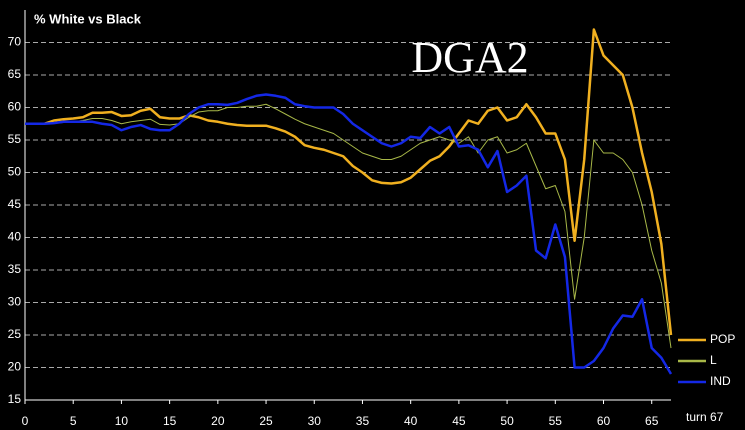  Describe the element at coordinates (73, 421) in the screenshot. I see `x-tick-label: 5` at that location.